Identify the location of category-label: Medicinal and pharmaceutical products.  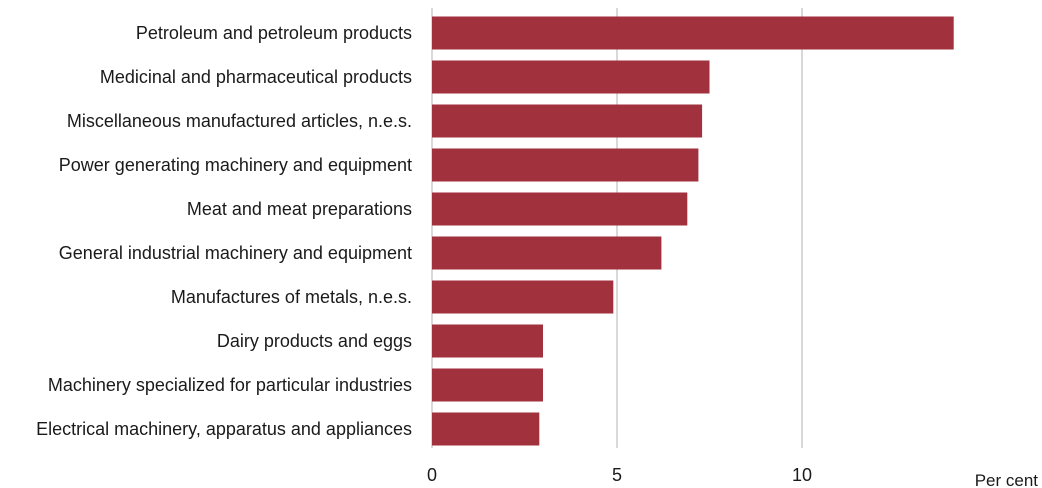
(256, 77).